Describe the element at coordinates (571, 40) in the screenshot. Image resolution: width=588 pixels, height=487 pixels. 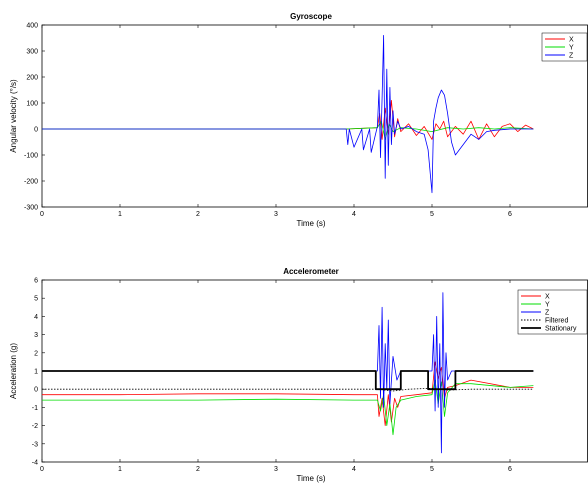
I see `chart-1-legend-label-x: X` at that location.